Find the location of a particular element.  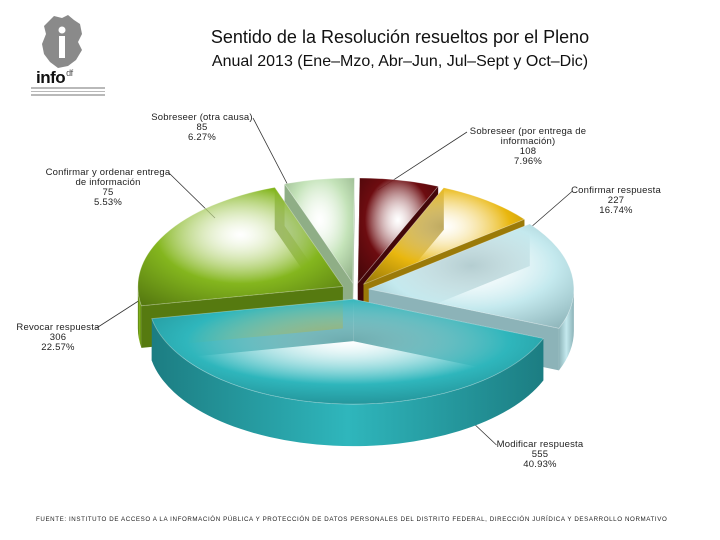

slice-wall-confirmar-y-ordenar-entrega-de-informacion is located at coordinates (353, 251).